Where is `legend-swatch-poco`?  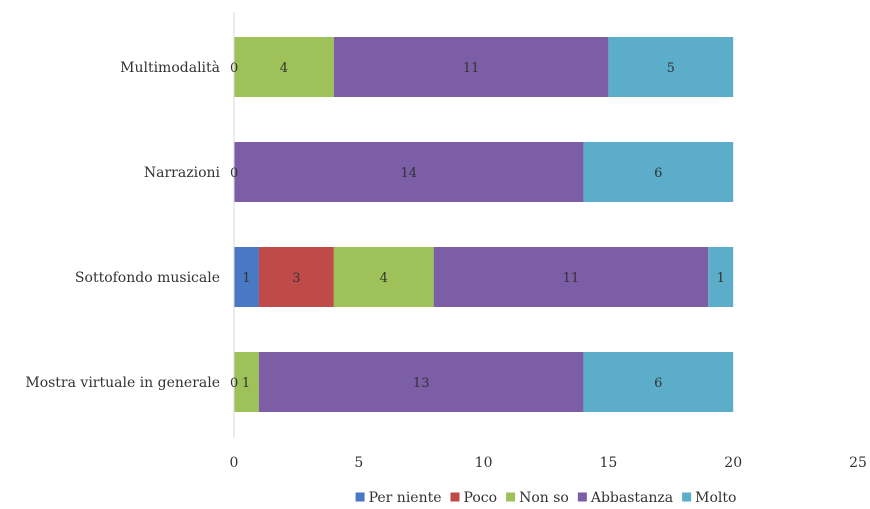
legend-swatch-poco is located at coordinates (455, 497).